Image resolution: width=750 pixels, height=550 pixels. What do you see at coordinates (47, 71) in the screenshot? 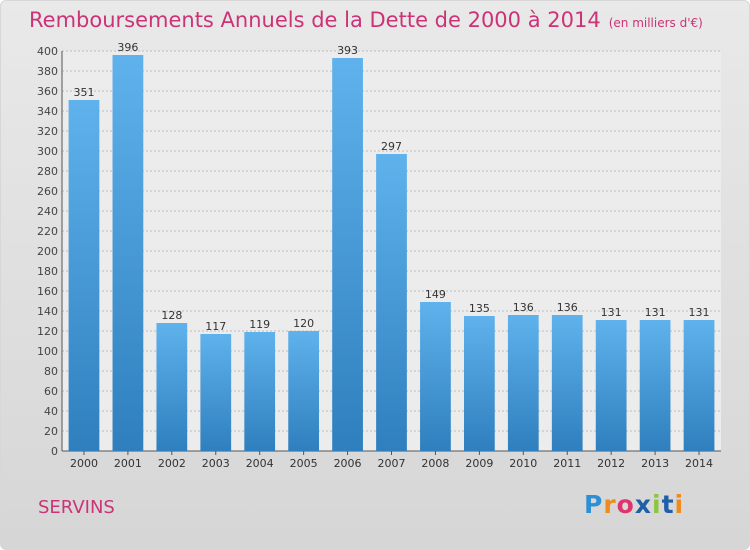
I see `y-tick-label: 380` at bounding box center [47, 71].